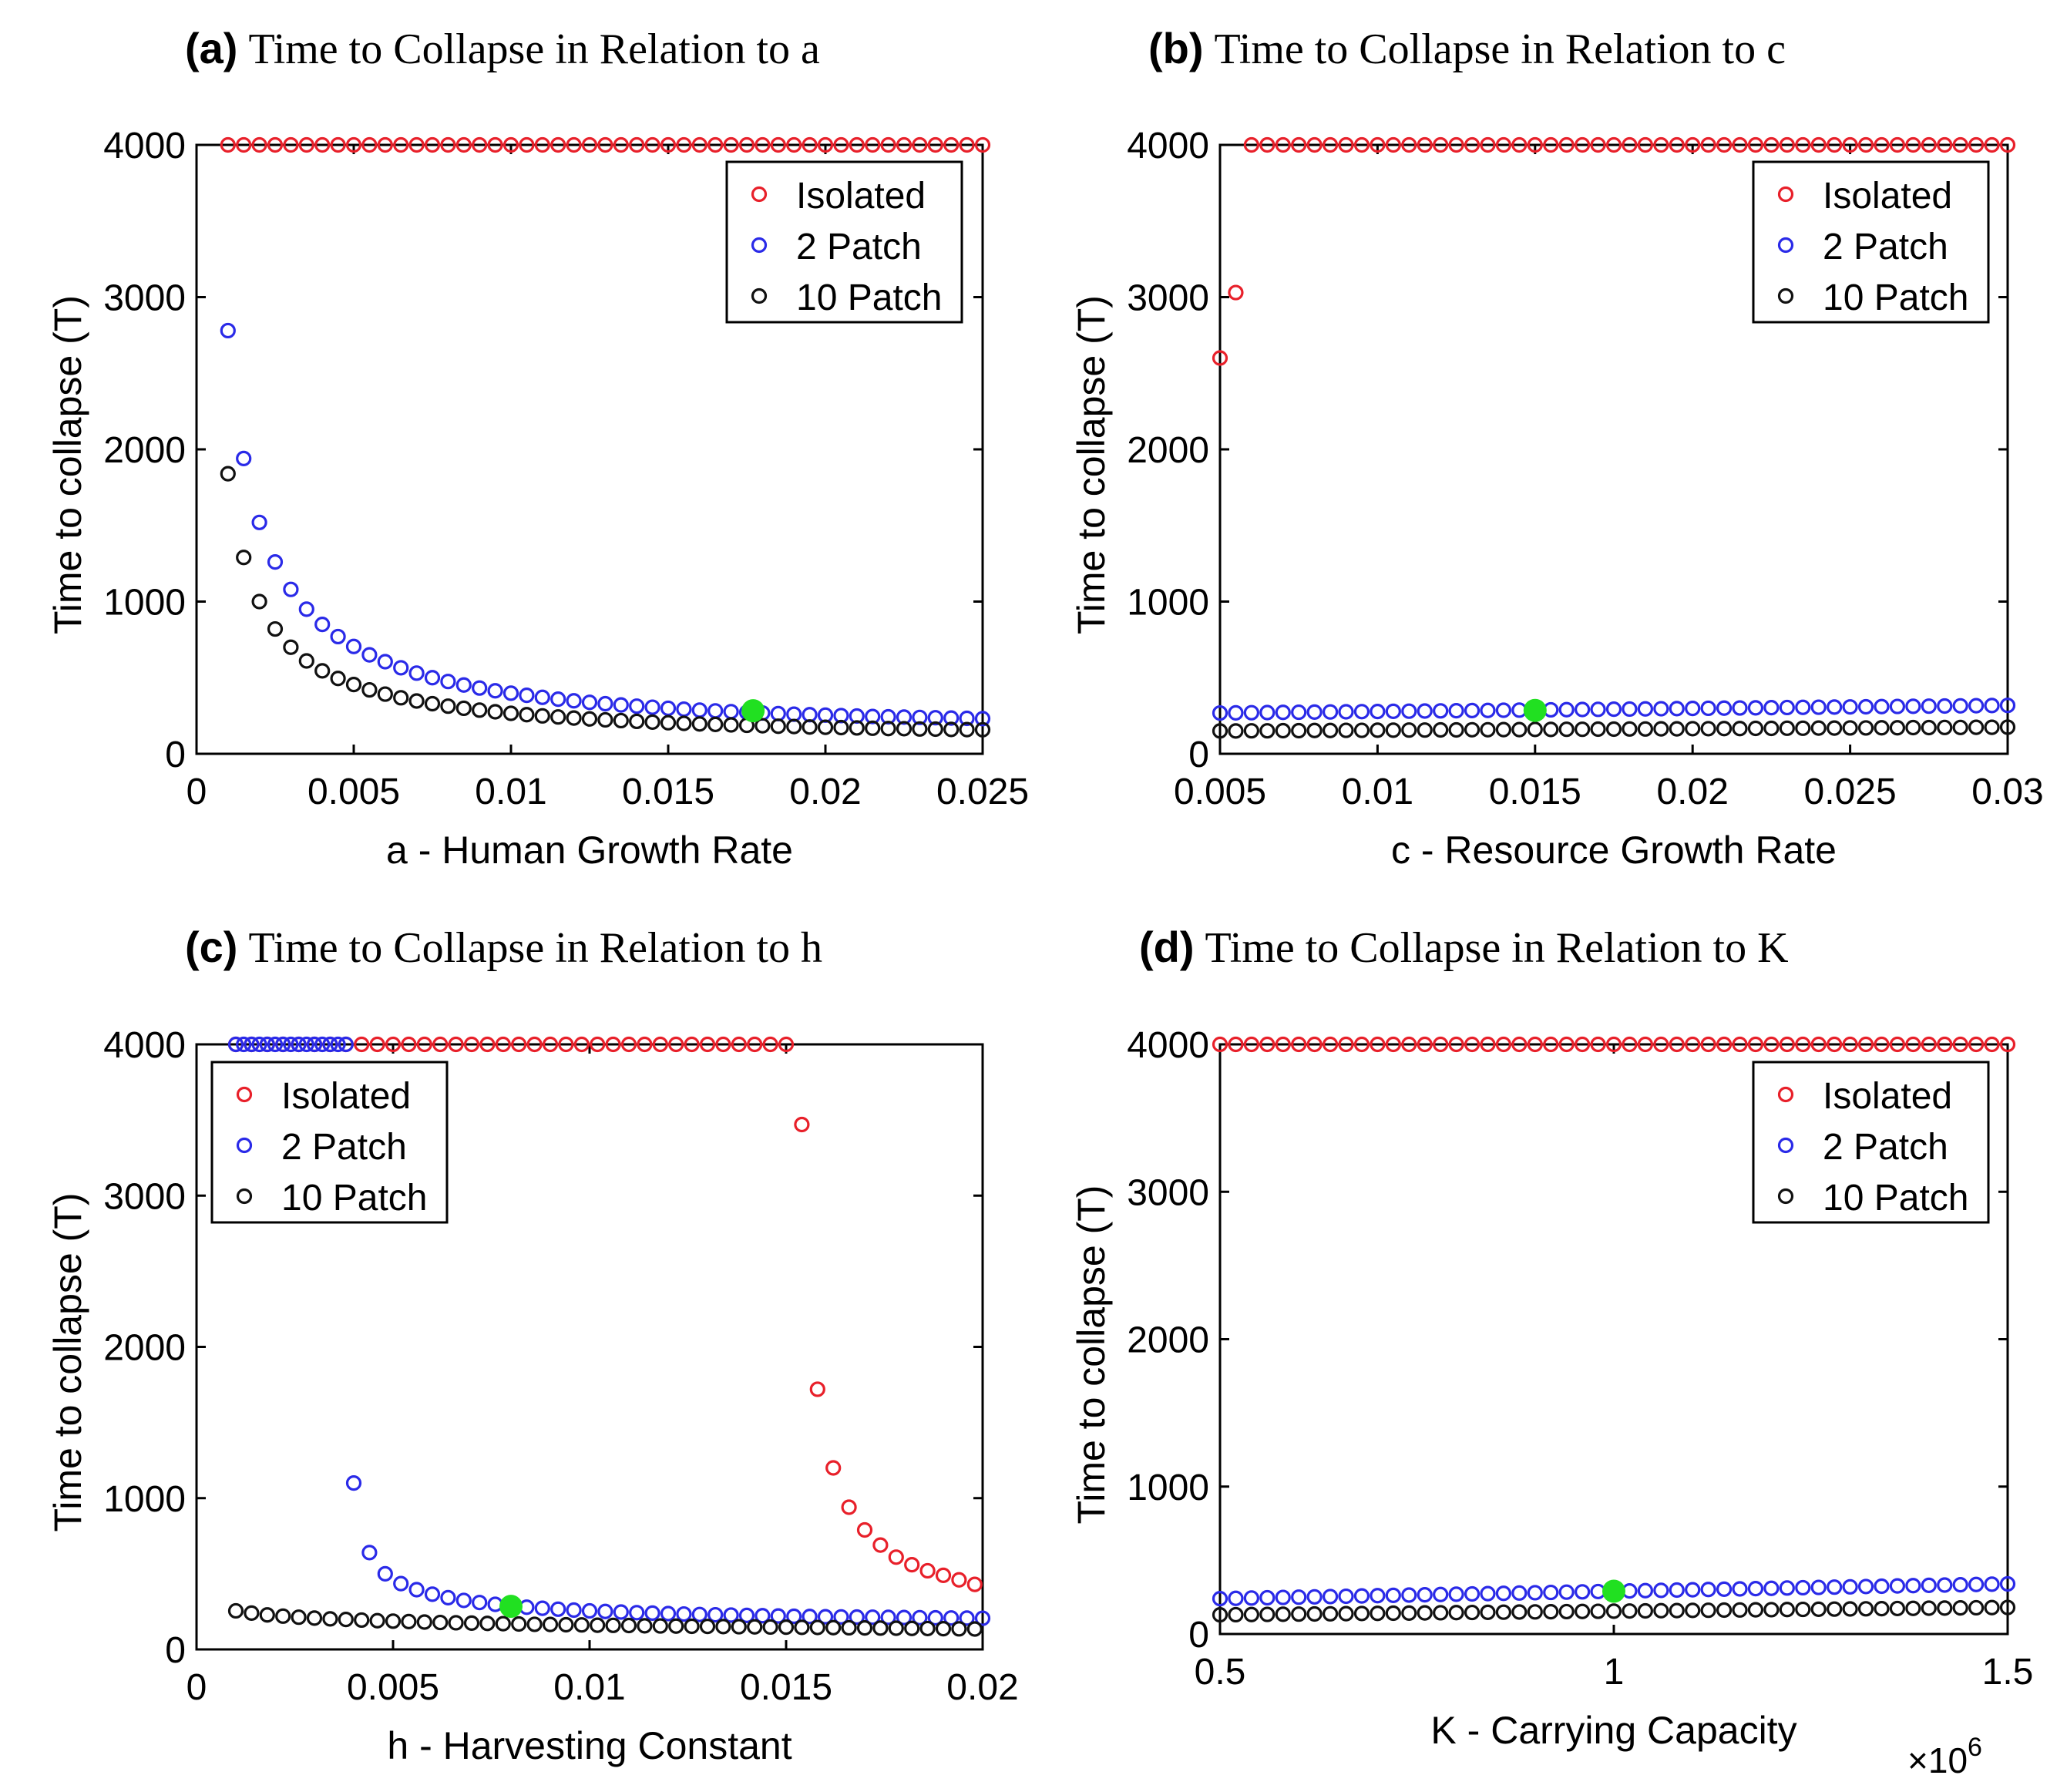 Image resolution: width=2067 pixels, height=1792 pixels. I want to click on legend-marker, so click(244, 1146).